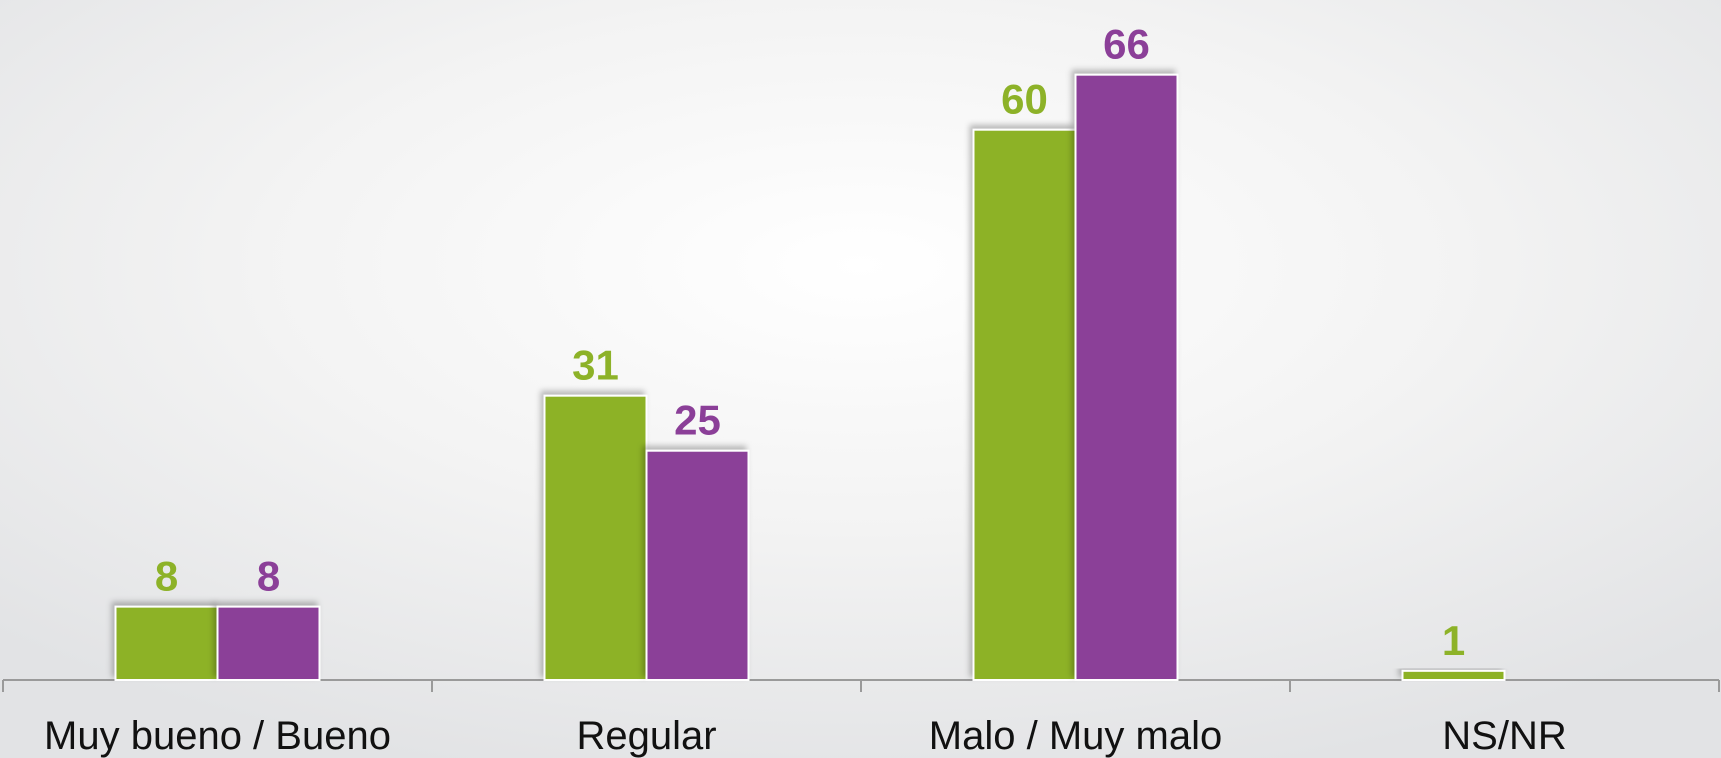 This screenshot has width=1721, height=758. What do you see at coordinates (646, 736) in the screenshot?
I see `x-tick-label: Regular` at bounding box center [646, 736].